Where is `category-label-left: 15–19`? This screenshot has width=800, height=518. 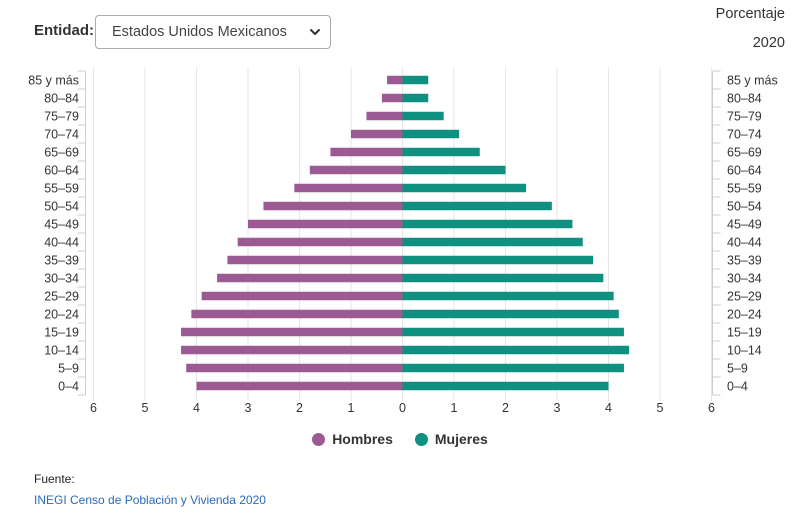
category-label-left: 15–19 is located at coordinates (61, 333).